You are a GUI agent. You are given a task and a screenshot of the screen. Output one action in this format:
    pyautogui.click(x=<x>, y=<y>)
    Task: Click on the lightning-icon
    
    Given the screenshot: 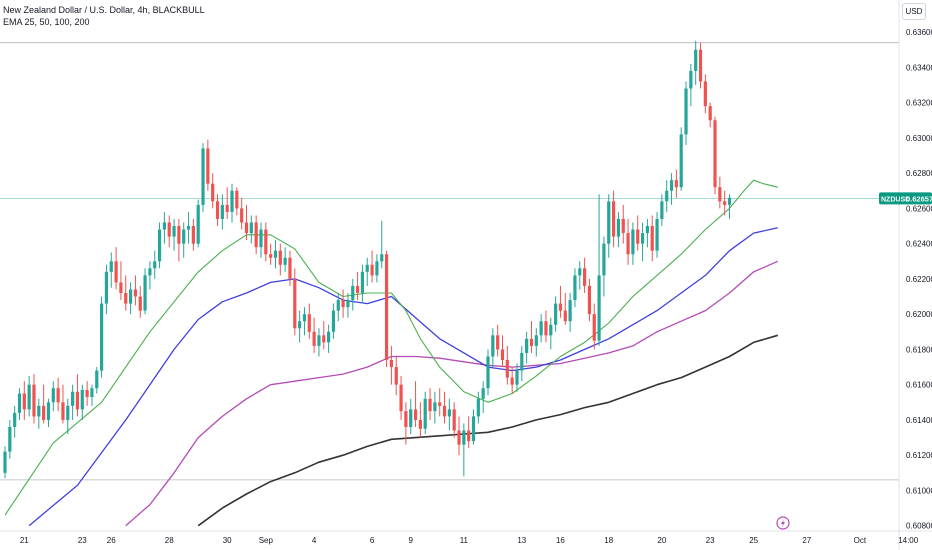 What is the action you would take?
    pyautogui.click(x=783, y=523)
    